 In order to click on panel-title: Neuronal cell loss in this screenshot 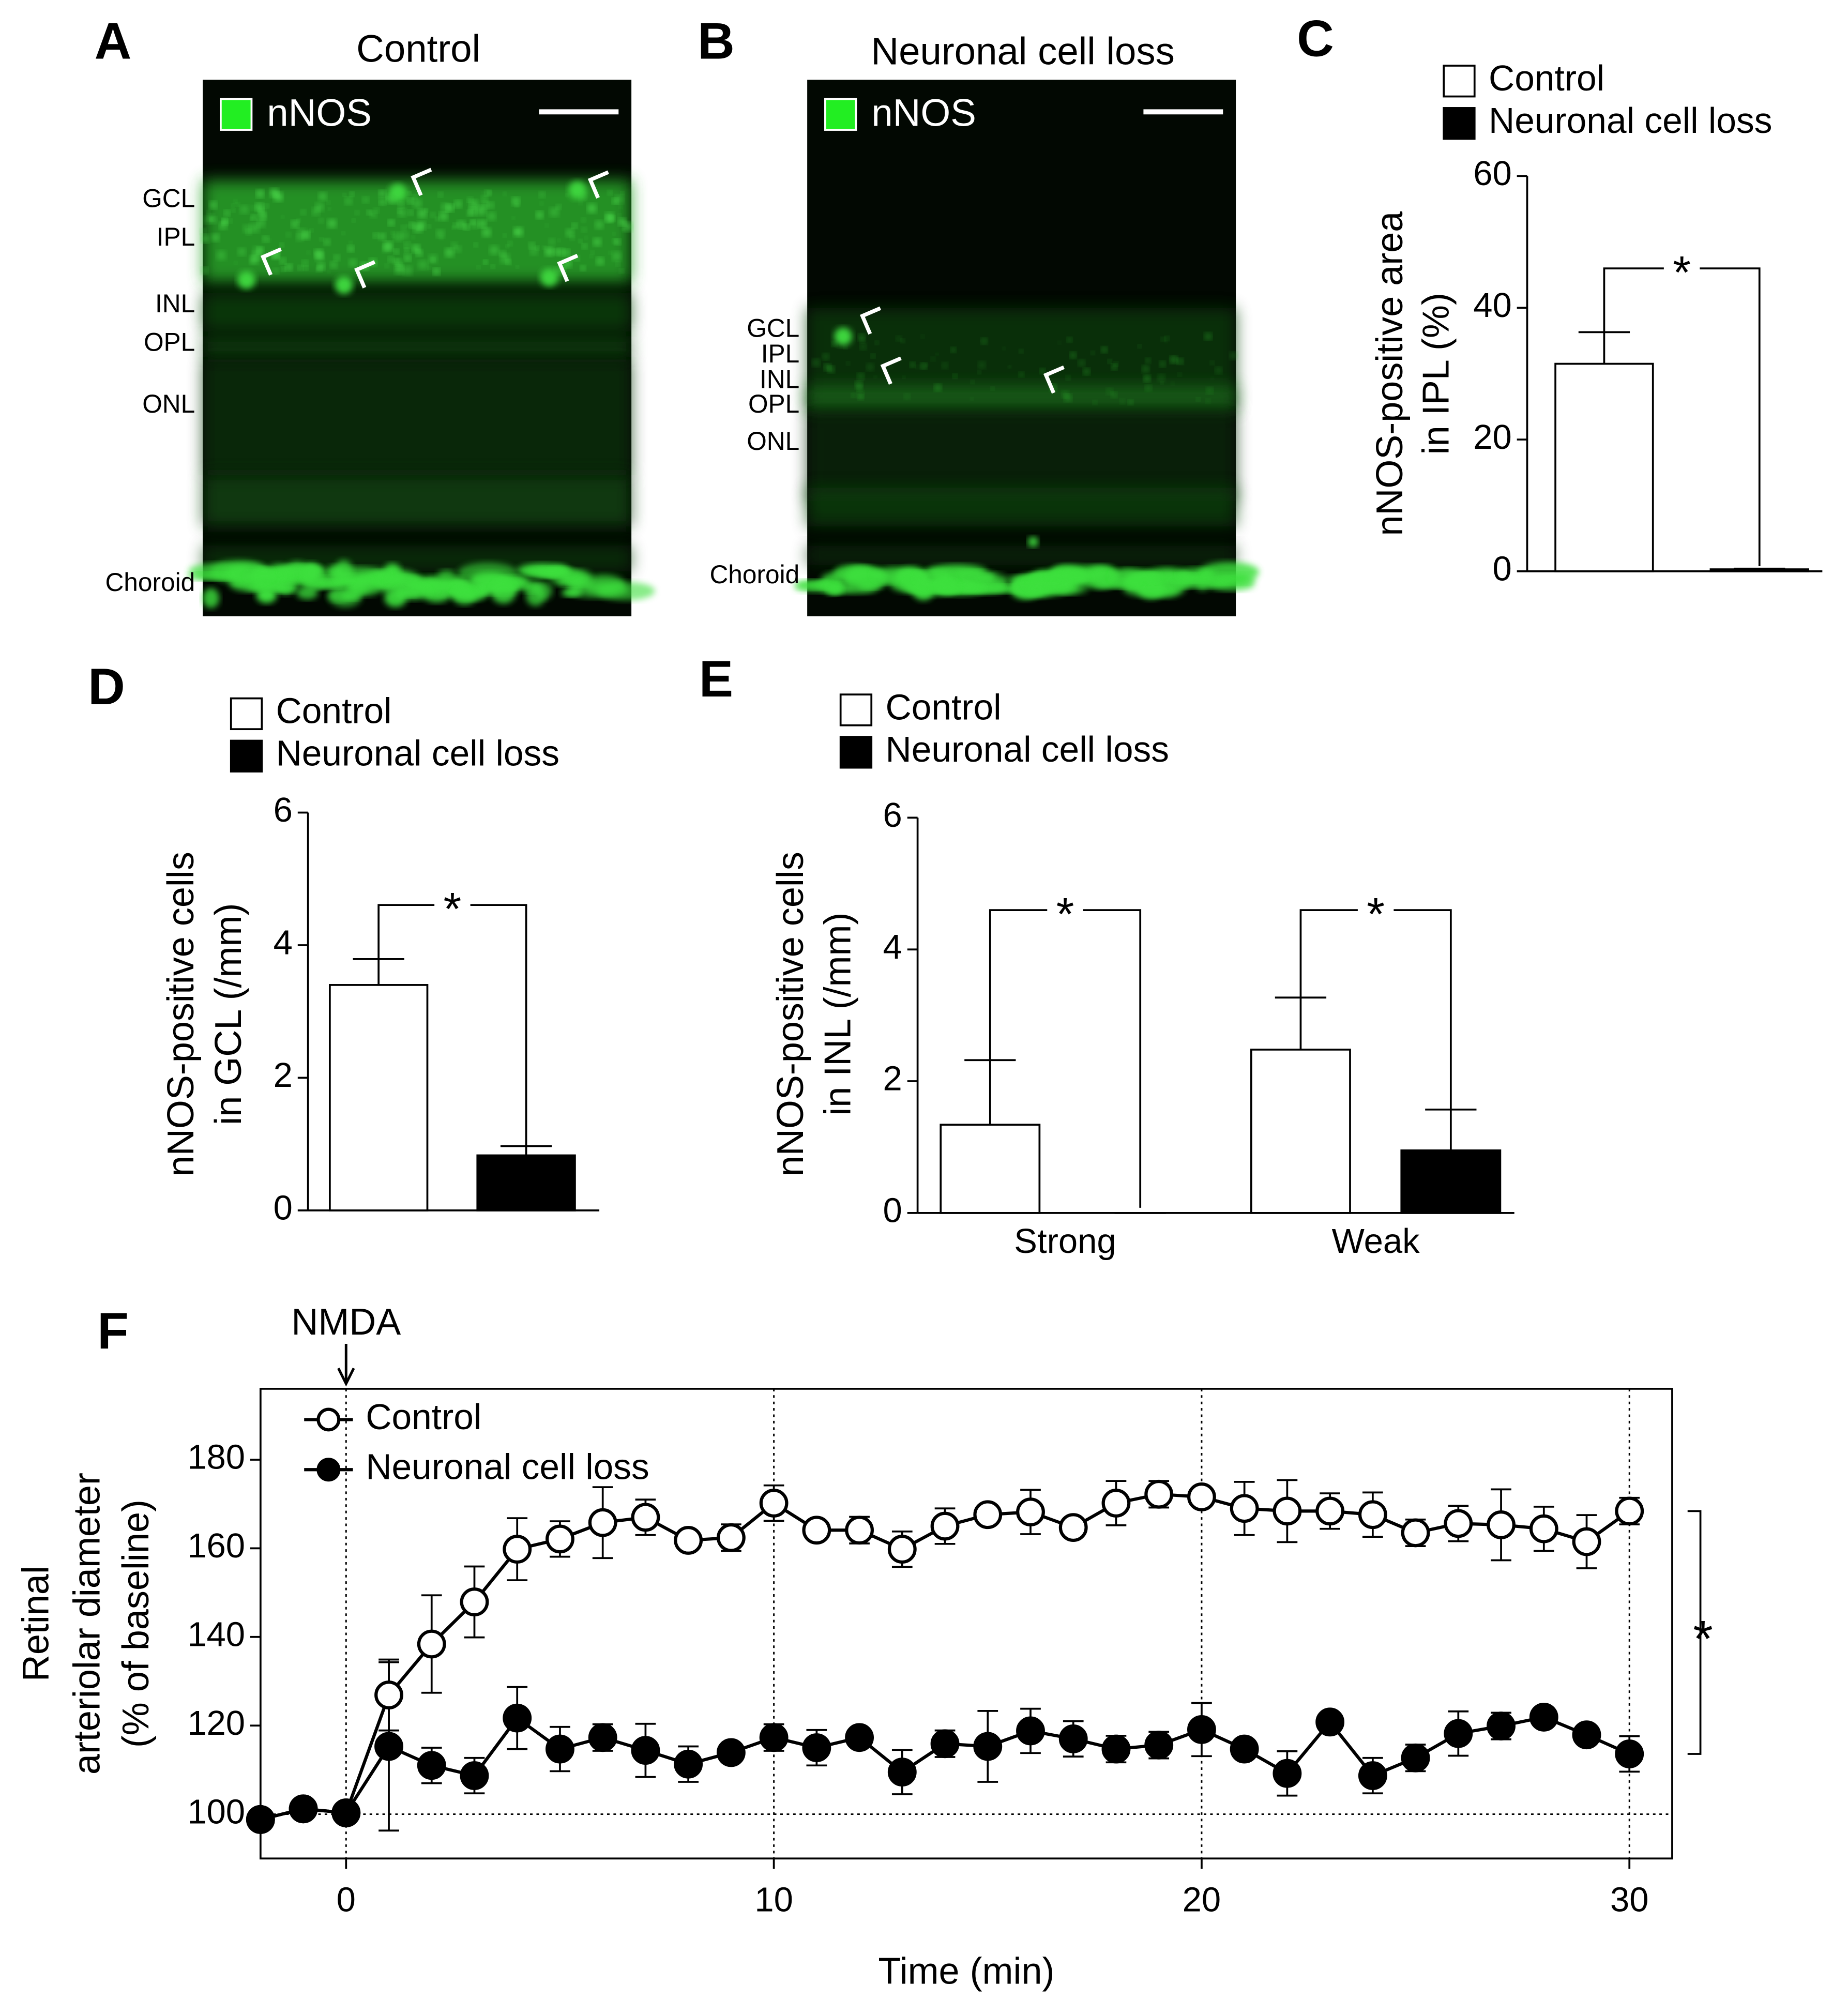, I will do `click(1023, 50)`.